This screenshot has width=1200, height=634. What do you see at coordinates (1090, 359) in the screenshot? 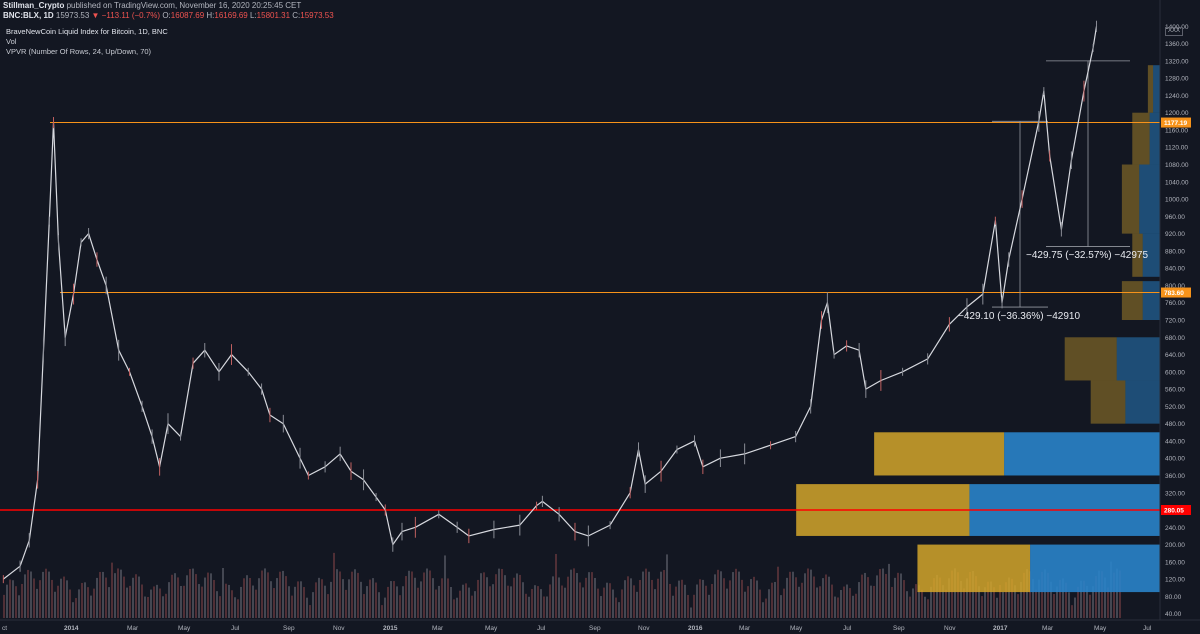
I see `vpvr-up-bar` at bounding box center [1090, 359].